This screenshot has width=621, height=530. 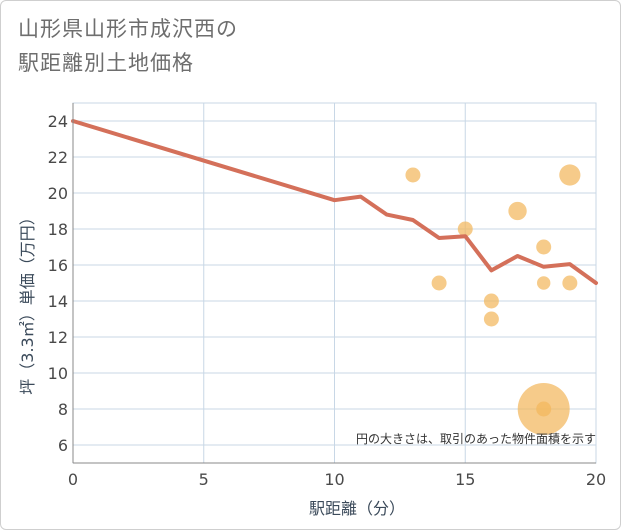 I want to click on size-annotation: 円の大きさは、取引のあった物件面積を示す, so click(x=476, y=438).